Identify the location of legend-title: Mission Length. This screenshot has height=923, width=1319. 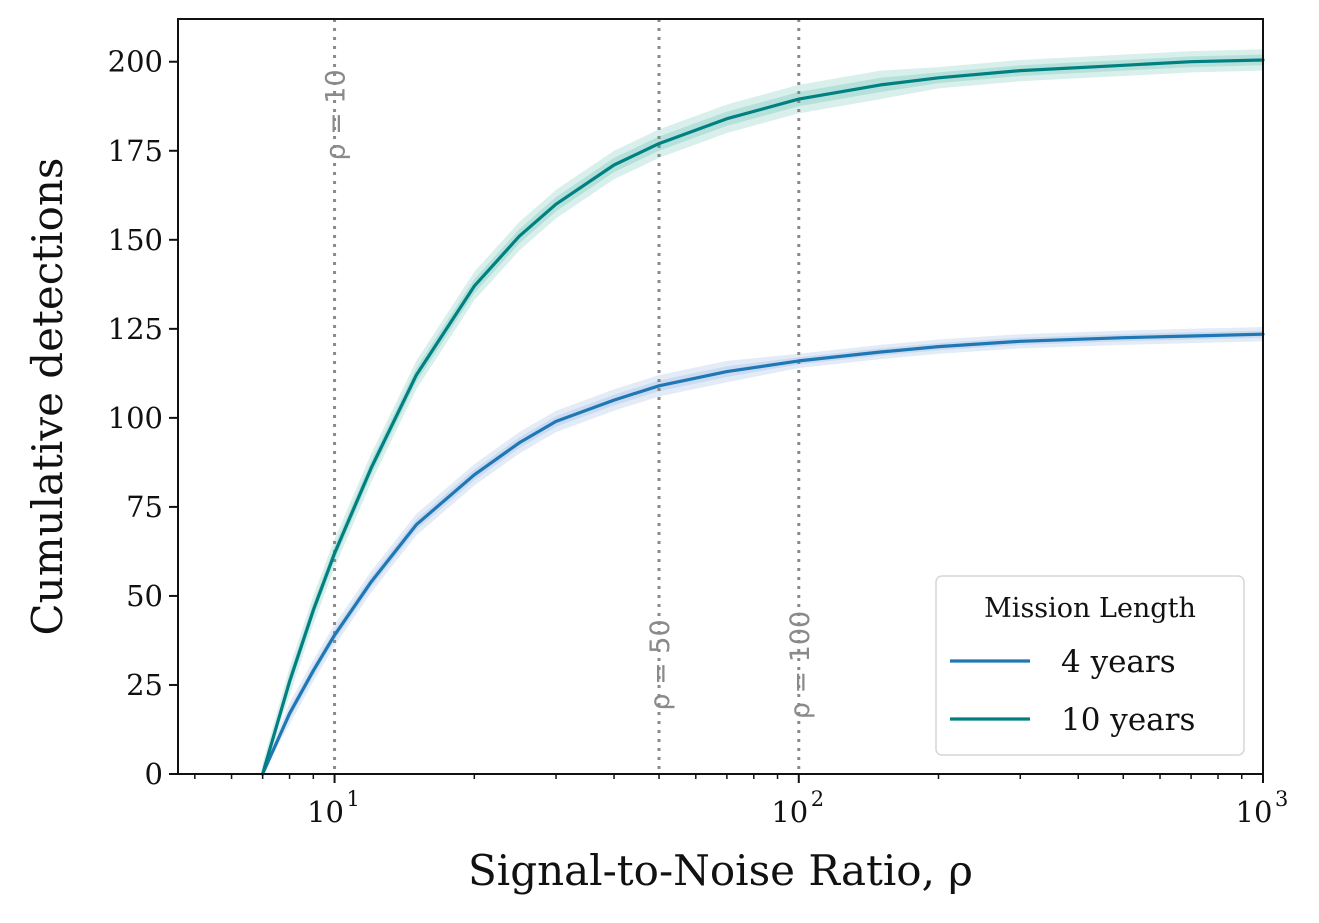
(1090, 608).